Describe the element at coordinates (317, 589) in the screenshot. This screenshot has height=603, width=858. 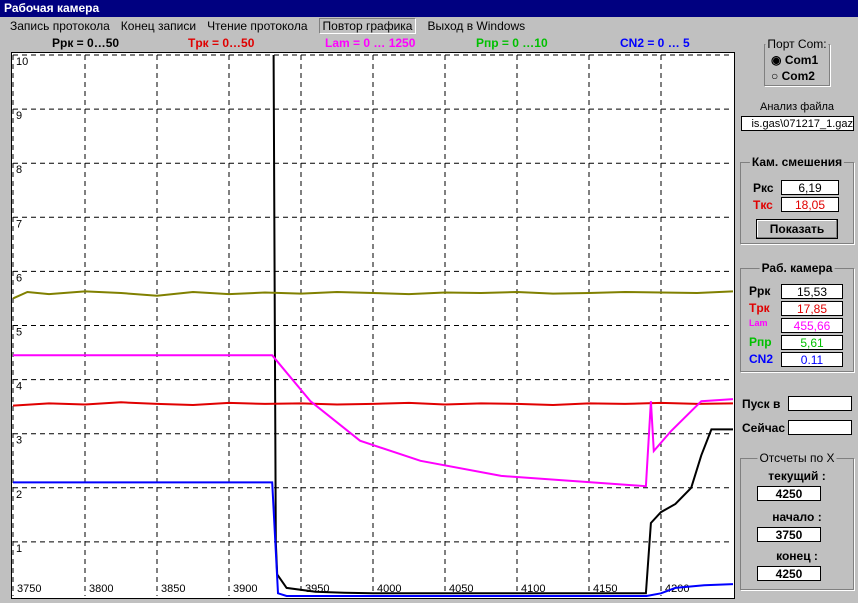
I see `x-tick-label: 3950` at that location.